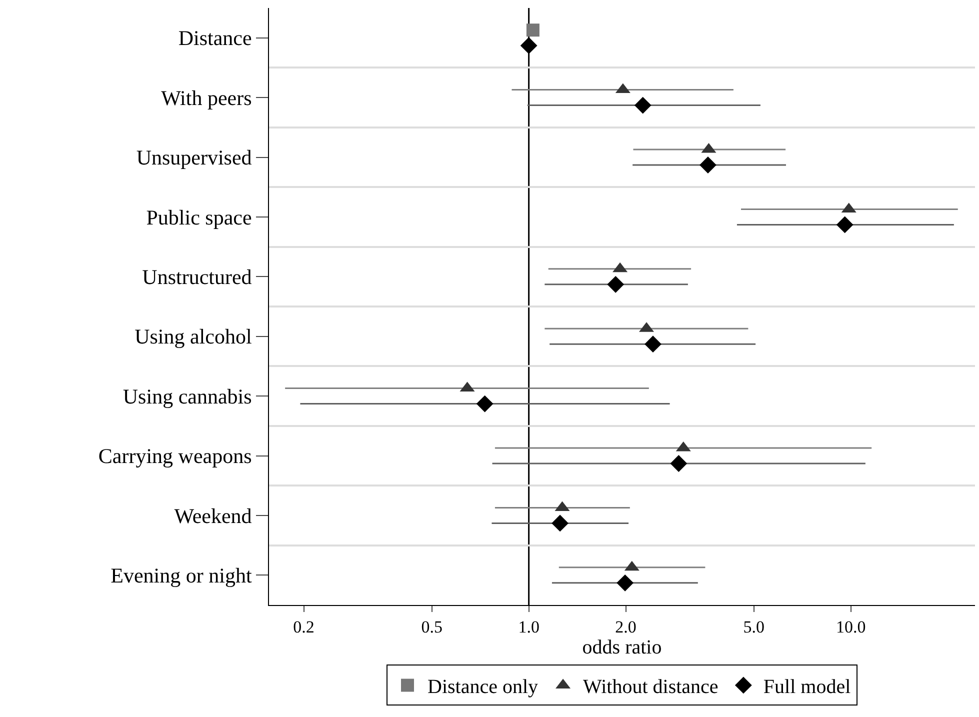  What do you see at coordinates (807, 687) in the screenshot?
I see `legend-label: Full model` at bounding box center [807, 687].